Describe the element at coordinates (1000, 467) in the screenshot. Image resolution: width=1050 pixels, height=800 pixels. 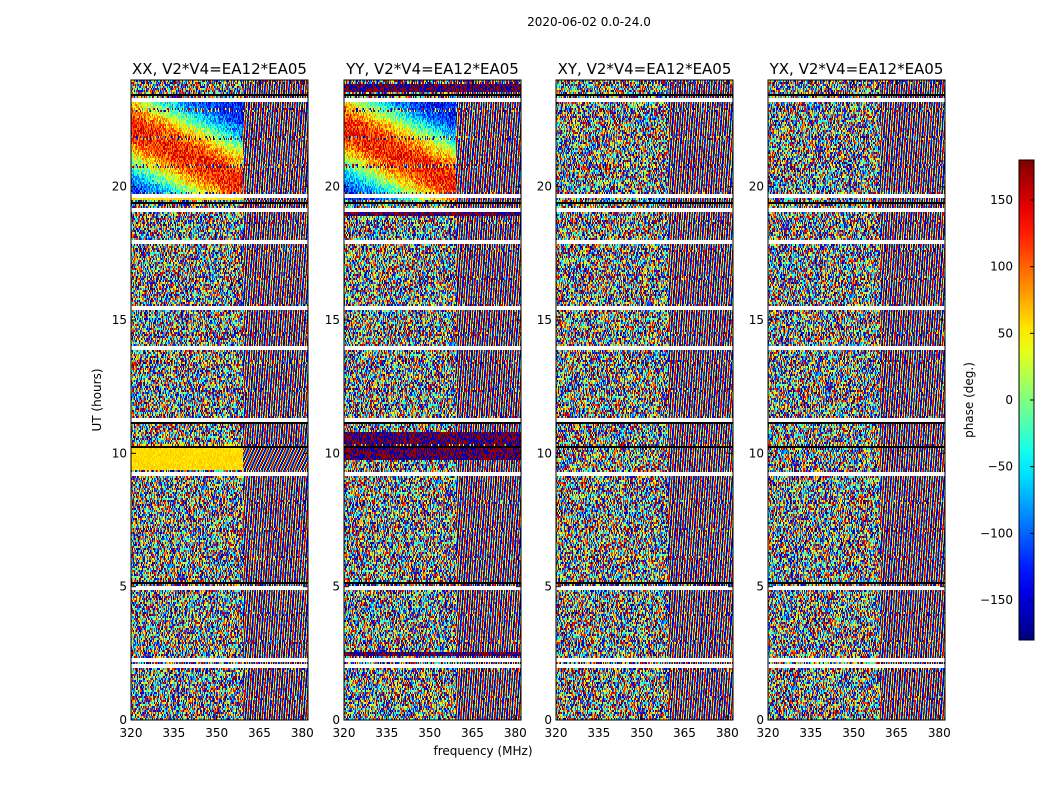
I see `colorbar-tick-label: −50` at that location.